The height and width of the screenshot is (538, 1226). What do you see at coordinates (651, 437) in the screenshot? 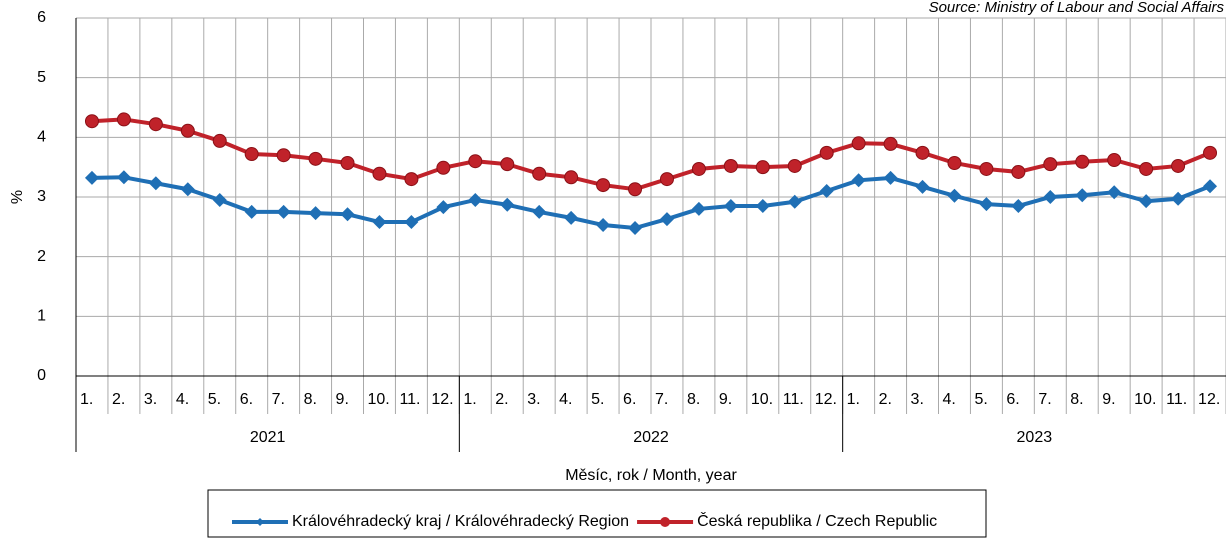
I see `year-label: 2022` at bounding box center [651, 437].